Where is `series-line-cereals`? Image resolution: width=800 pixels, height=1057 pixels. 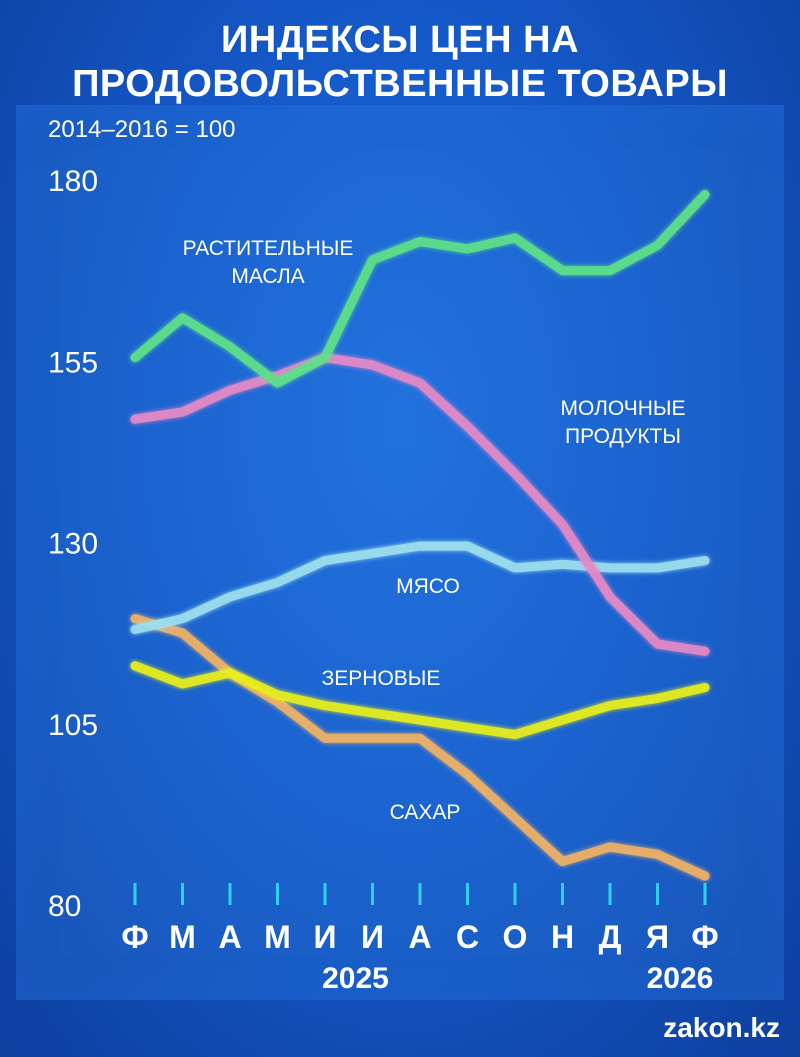
series-line-cereals is located at coordinates (420, 700).